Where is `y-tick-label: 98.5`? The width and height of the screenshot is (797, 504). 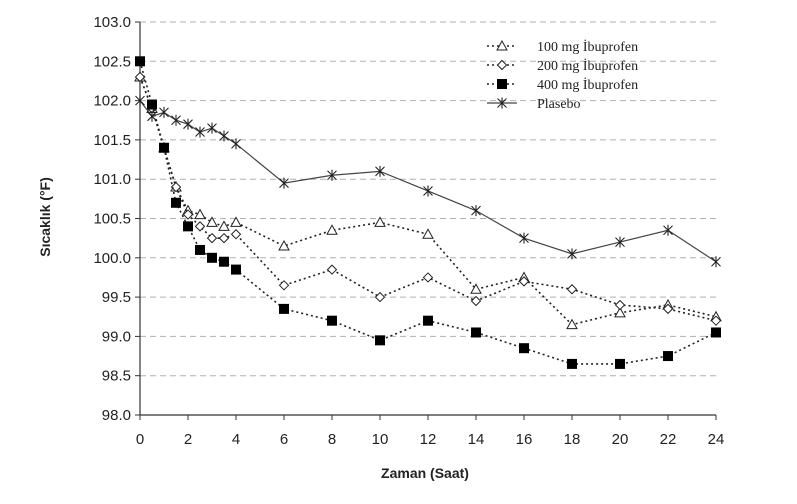
y-tick-label: 98.5 is located at coordinates (116, 376).